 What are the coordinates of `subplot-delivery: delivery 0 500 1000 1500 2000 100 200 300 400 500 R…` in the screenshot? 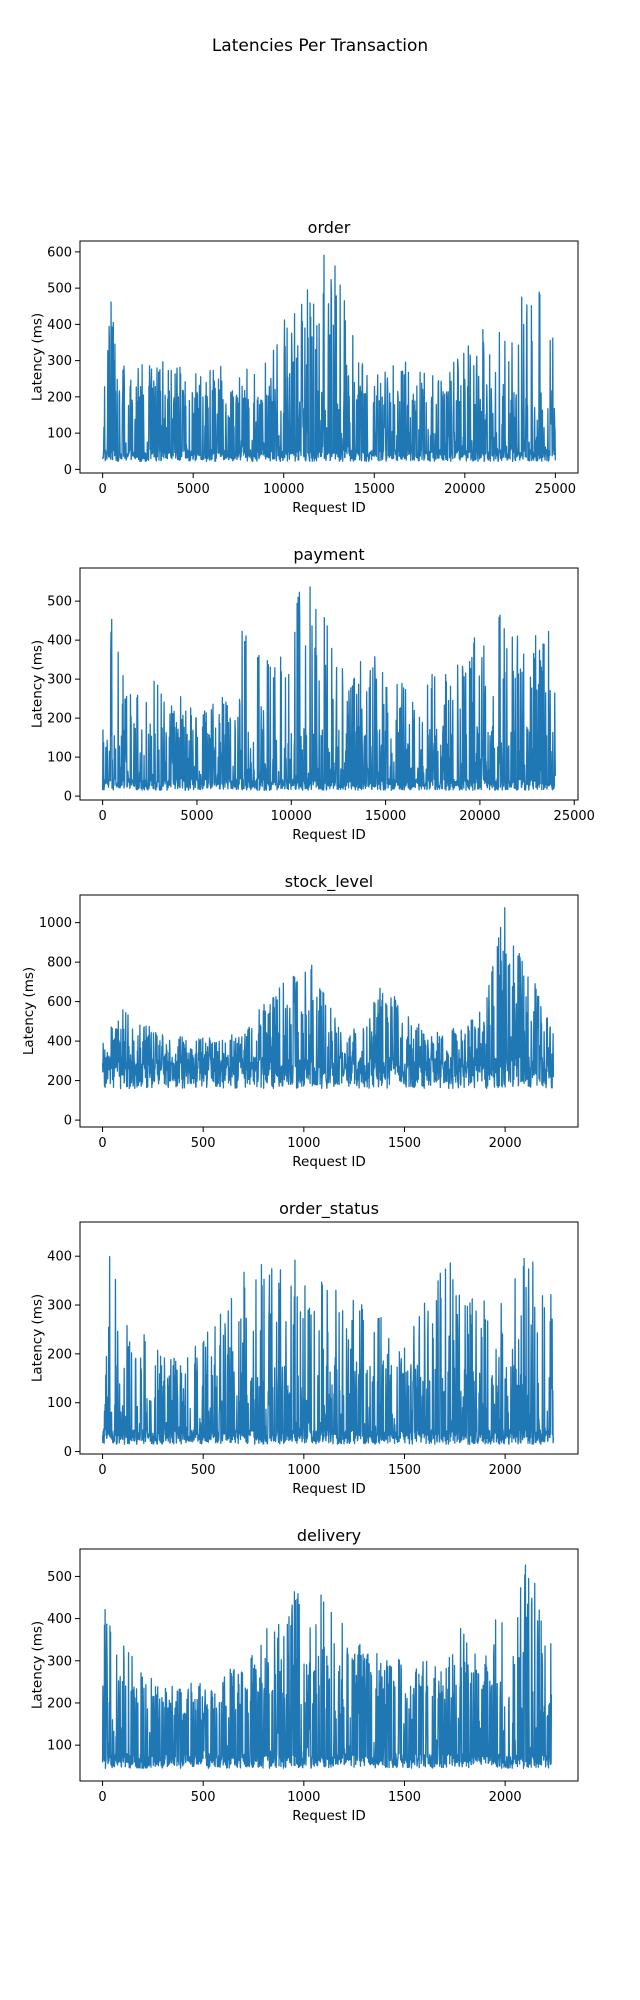 It's located at (304, 1675).